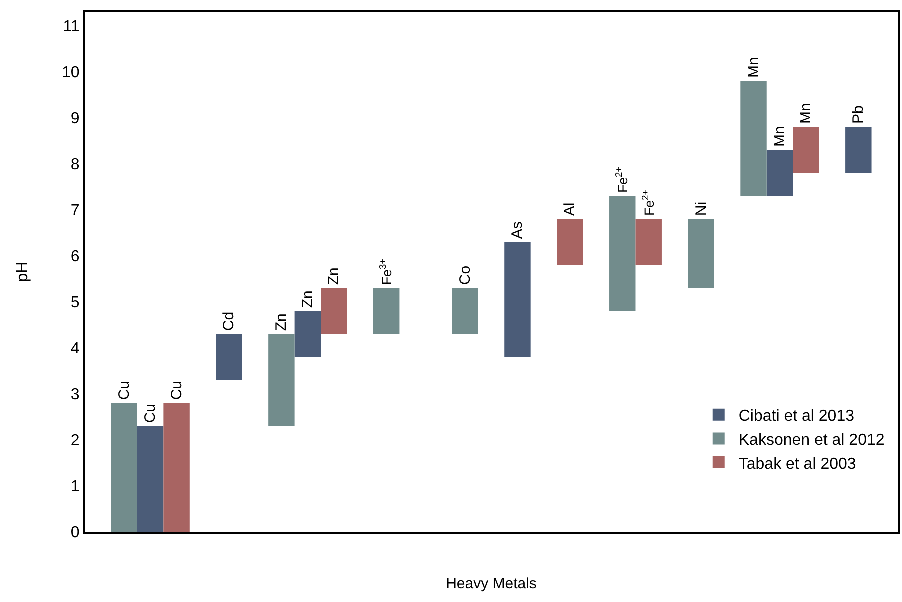 Image resolution: width=902 pixels, height=602 pixels. Describe the element at coordinates (491, 584) in the screenshot. I see `x-axis-title: Heavy Metals` at that location.